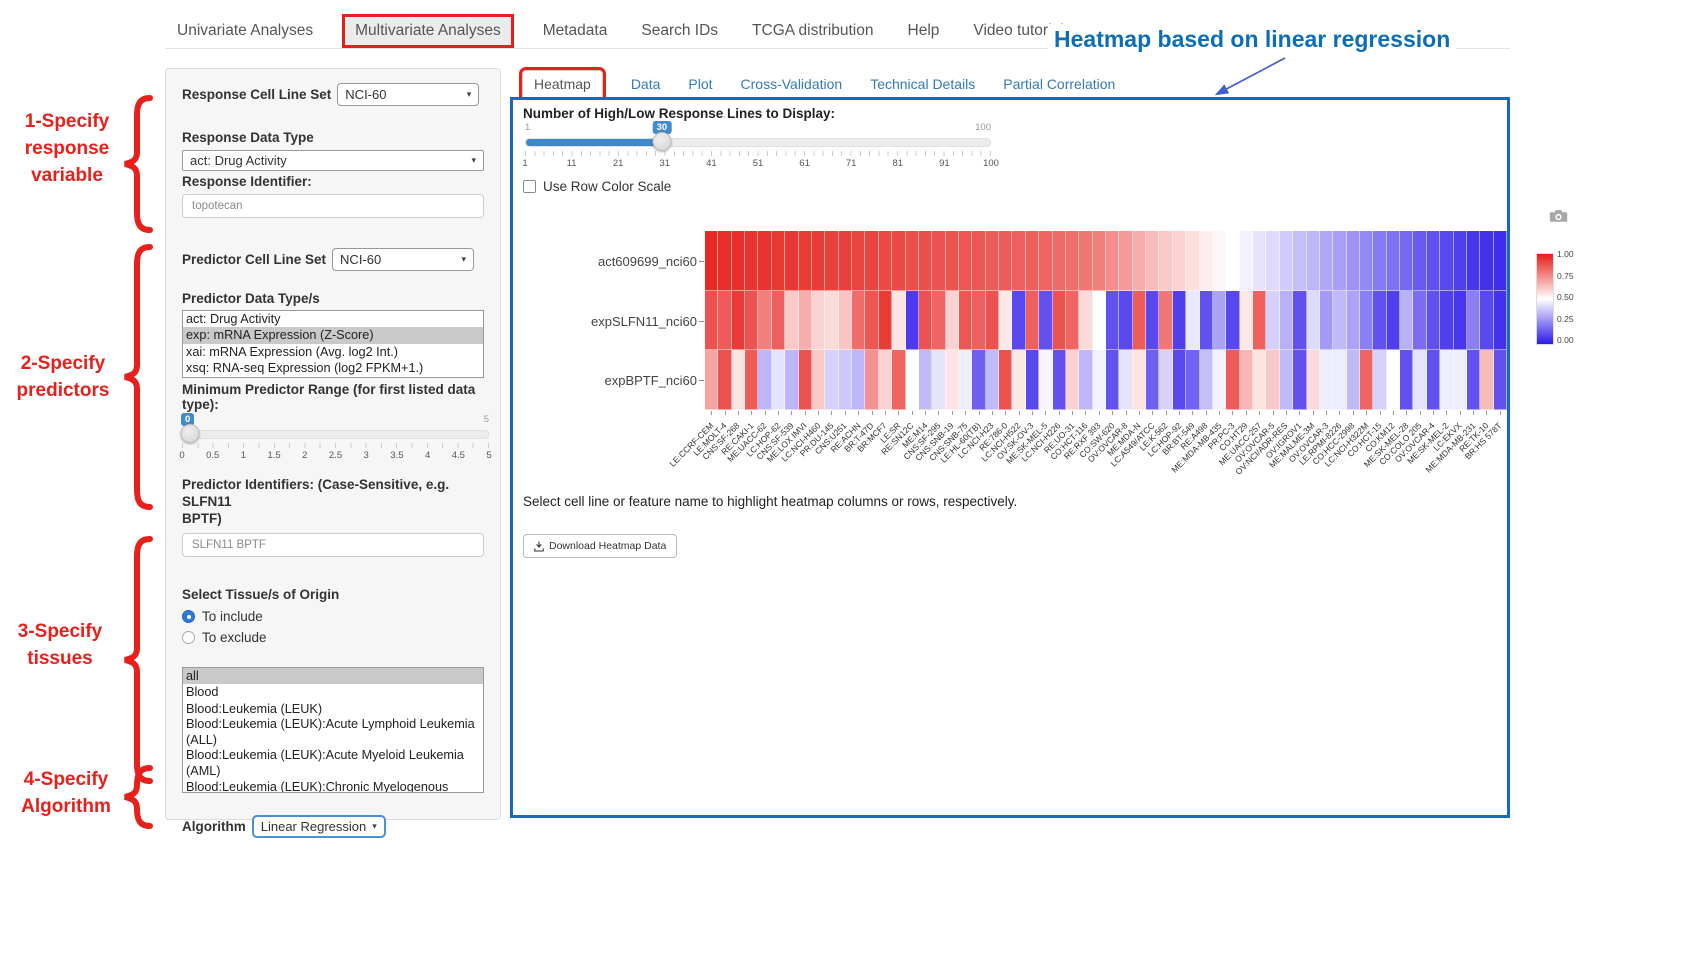 Image resolution: width=1700 pixels, height=956 pixels. What do you see at coordinates (818, 380) in the screenshot?
I see `heatmap-cell-expBPTF_nci60-lc-nci-h460` at bounding box center [818, 380].